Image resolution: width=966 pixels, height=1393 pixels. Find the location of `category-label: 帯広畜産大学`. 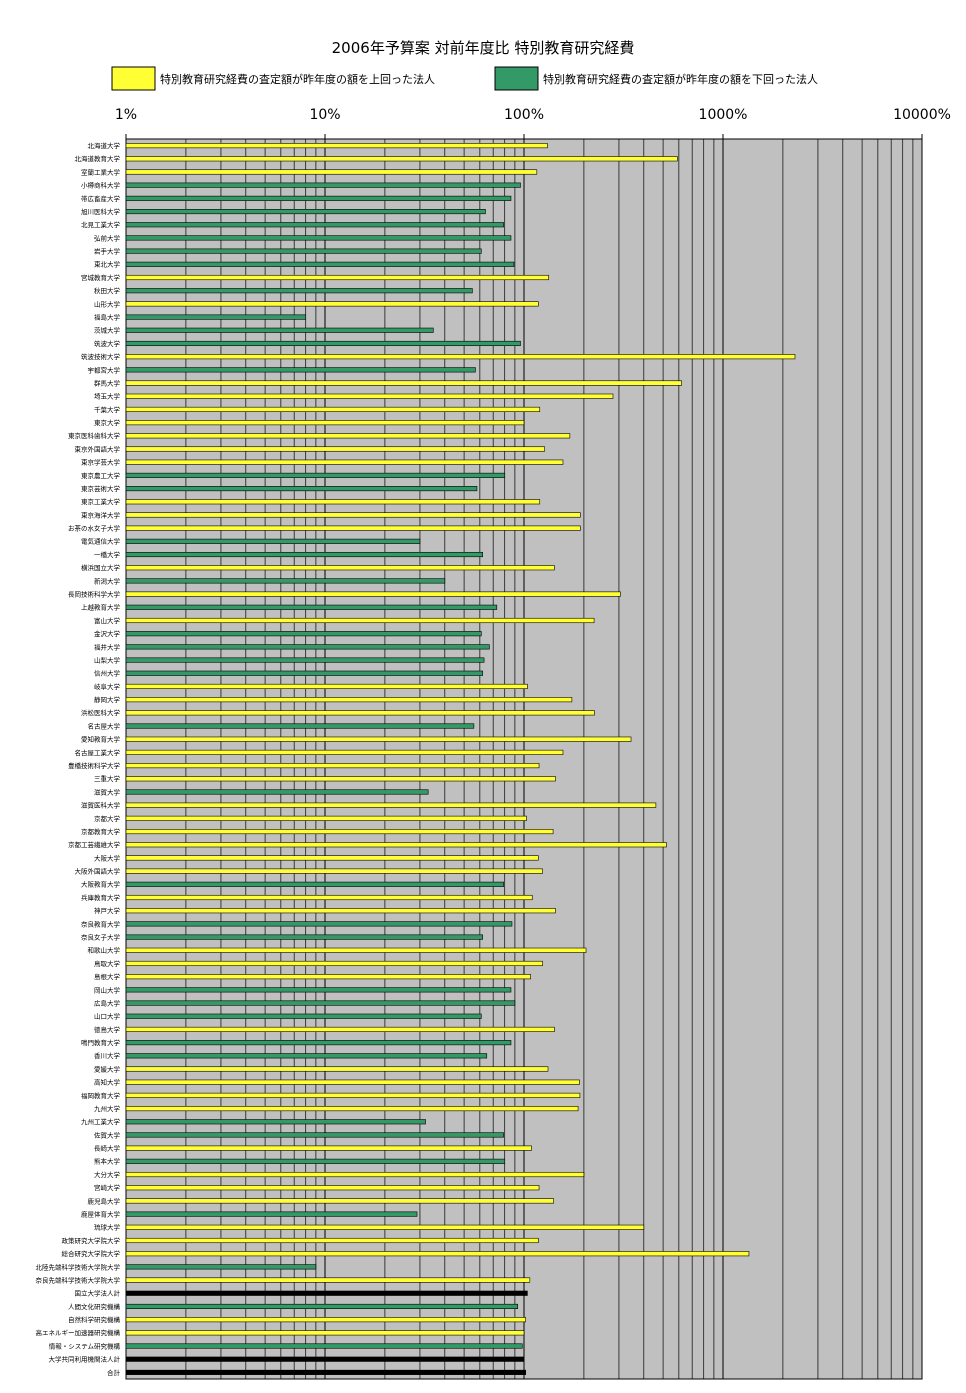

category-label: 帯広畜産大学 is located at coordinates (101, 198).